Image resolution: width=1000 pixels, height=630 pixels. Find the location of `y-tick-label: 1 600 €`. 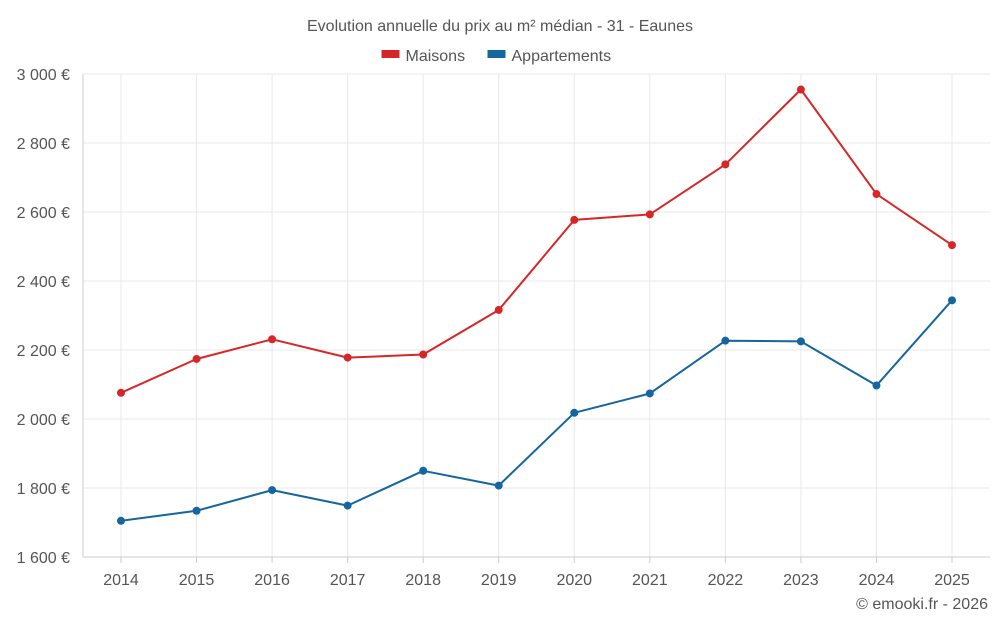

y-tick-label: 1 600 € is located at coordinates (43, 558).